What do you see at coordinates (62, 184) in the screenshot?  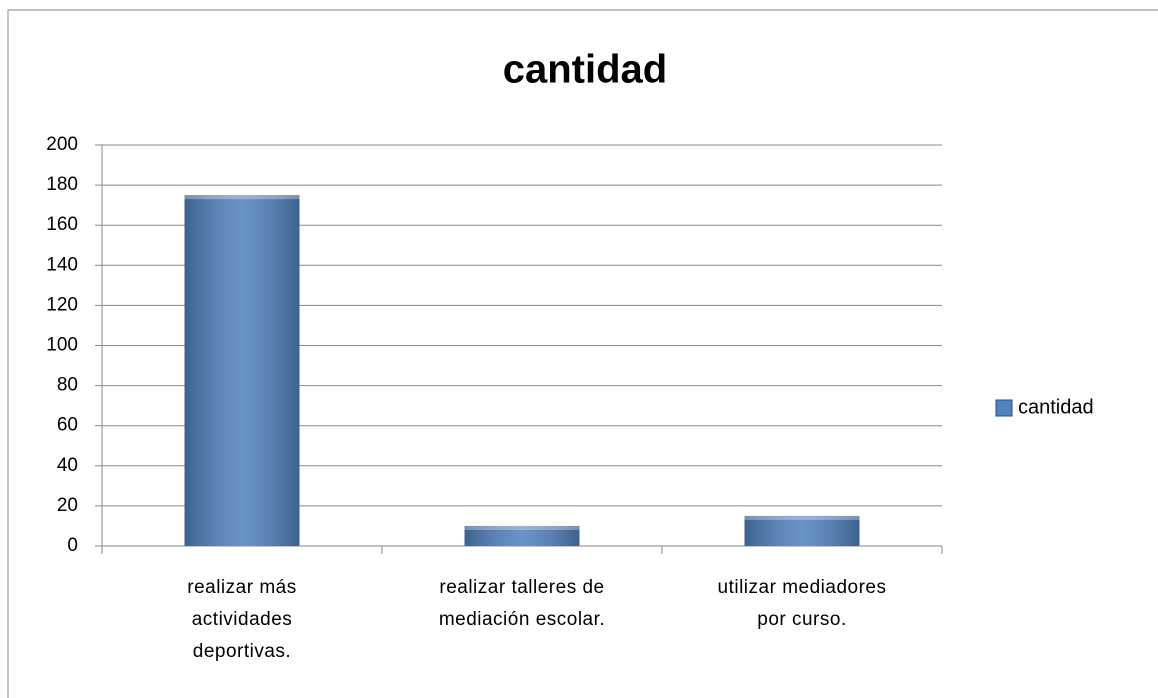 I see `y-tick-label: 180` at bounding box center [62, 184].